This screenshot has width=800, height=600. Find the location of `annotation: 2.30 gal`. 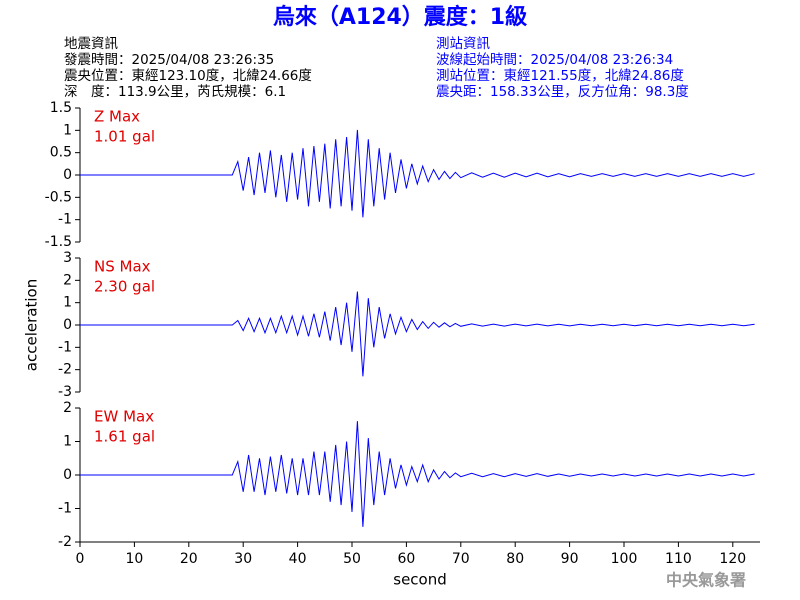

annotation: 2.30 gal is located at coordinates (124, 287).